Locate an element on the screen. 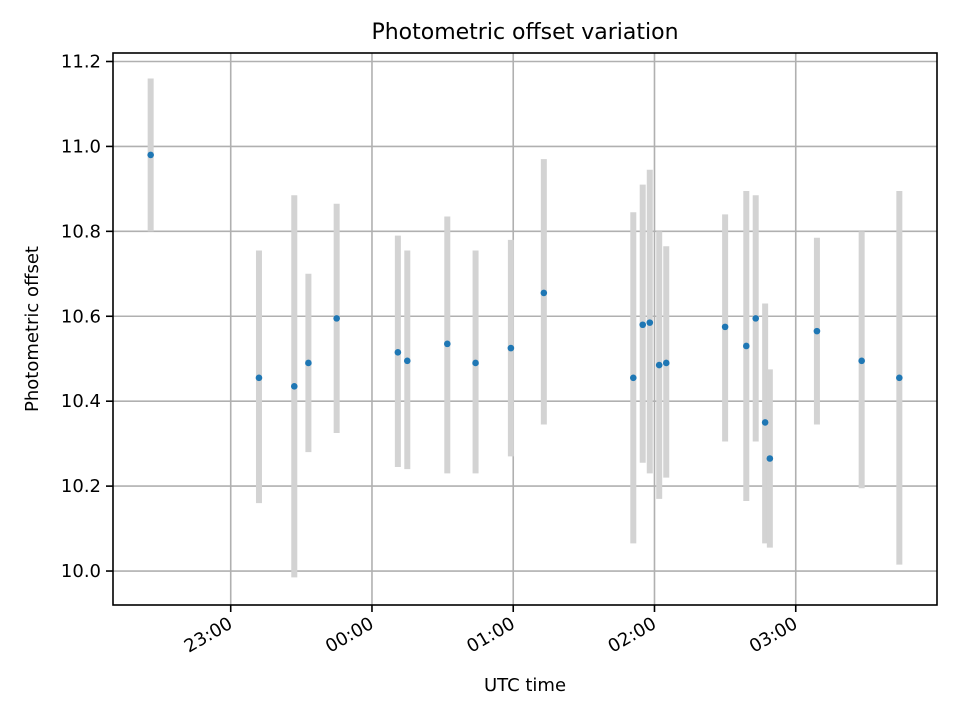 The height and width of the screenshot is (720, 960). x-tick-label: 23:00 is located at coordinates (208, 635).